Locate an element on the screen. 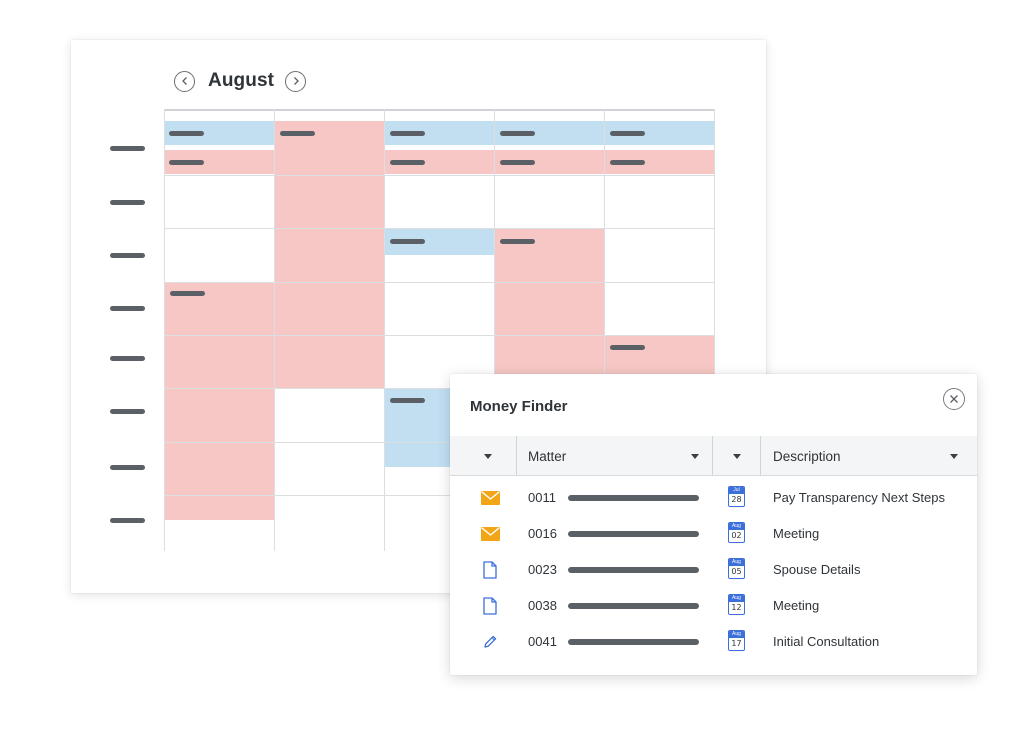 This screenshot has height=745, width=1024. close-button is located at coordinates (954, 399).